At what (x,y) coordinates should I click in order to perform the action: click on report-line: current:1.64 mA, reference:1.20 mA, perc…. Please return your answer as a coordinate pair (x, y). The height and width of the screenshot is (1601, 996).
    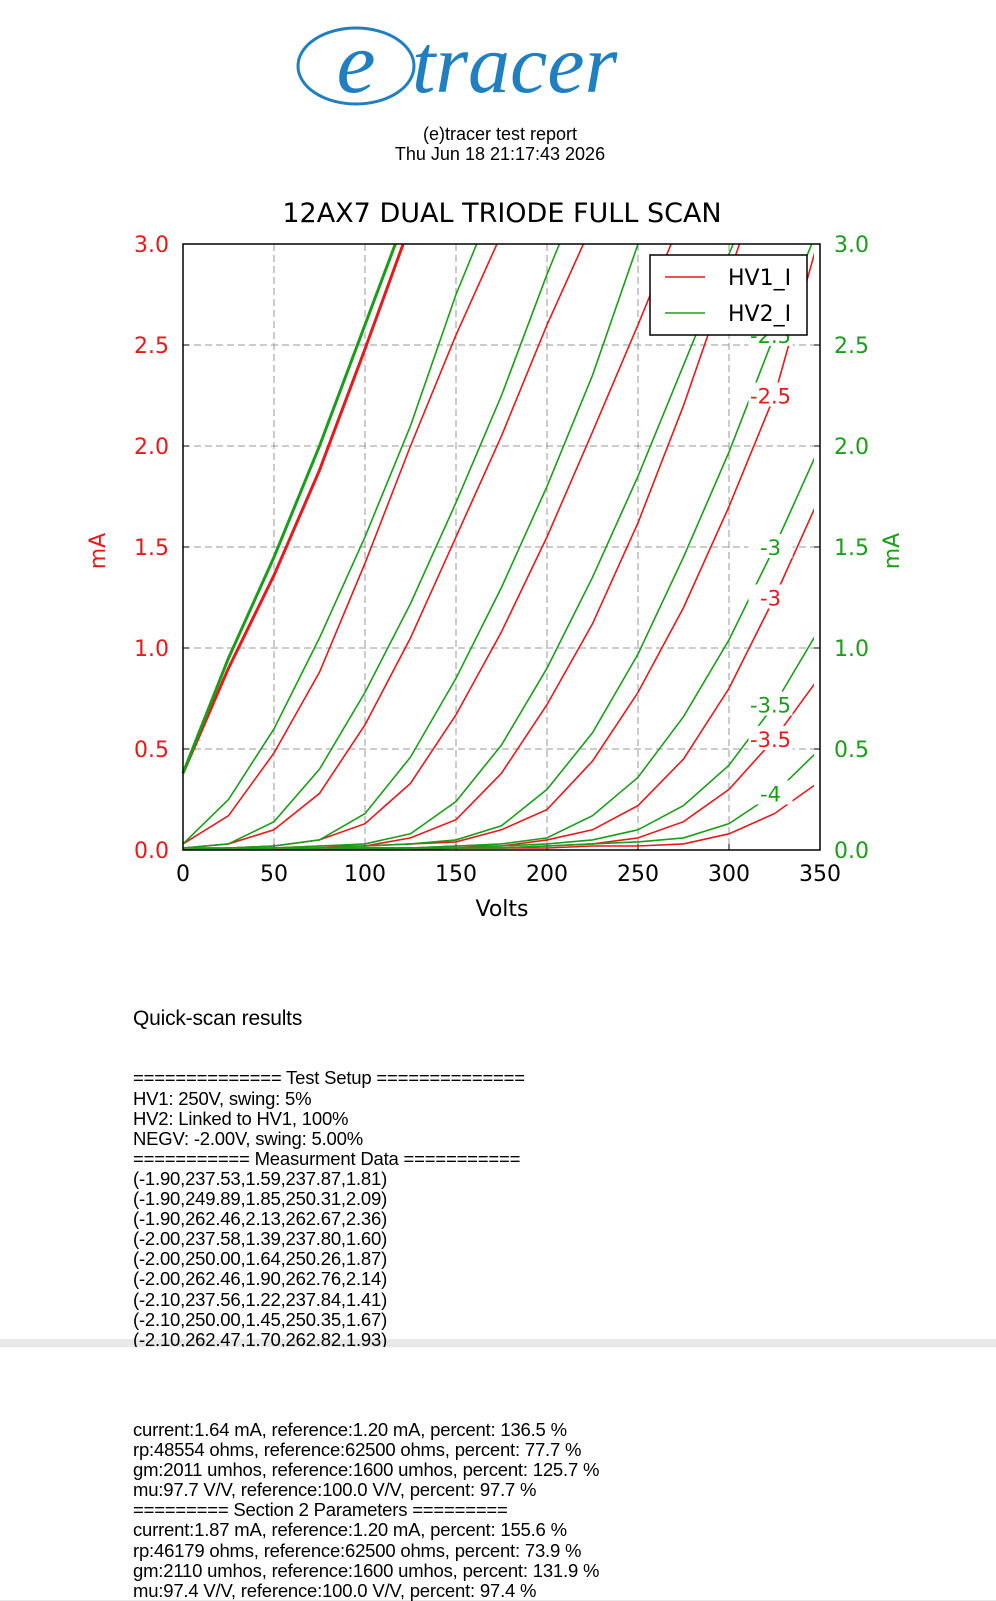
    Looking at the image, I should click on (350, 1429).